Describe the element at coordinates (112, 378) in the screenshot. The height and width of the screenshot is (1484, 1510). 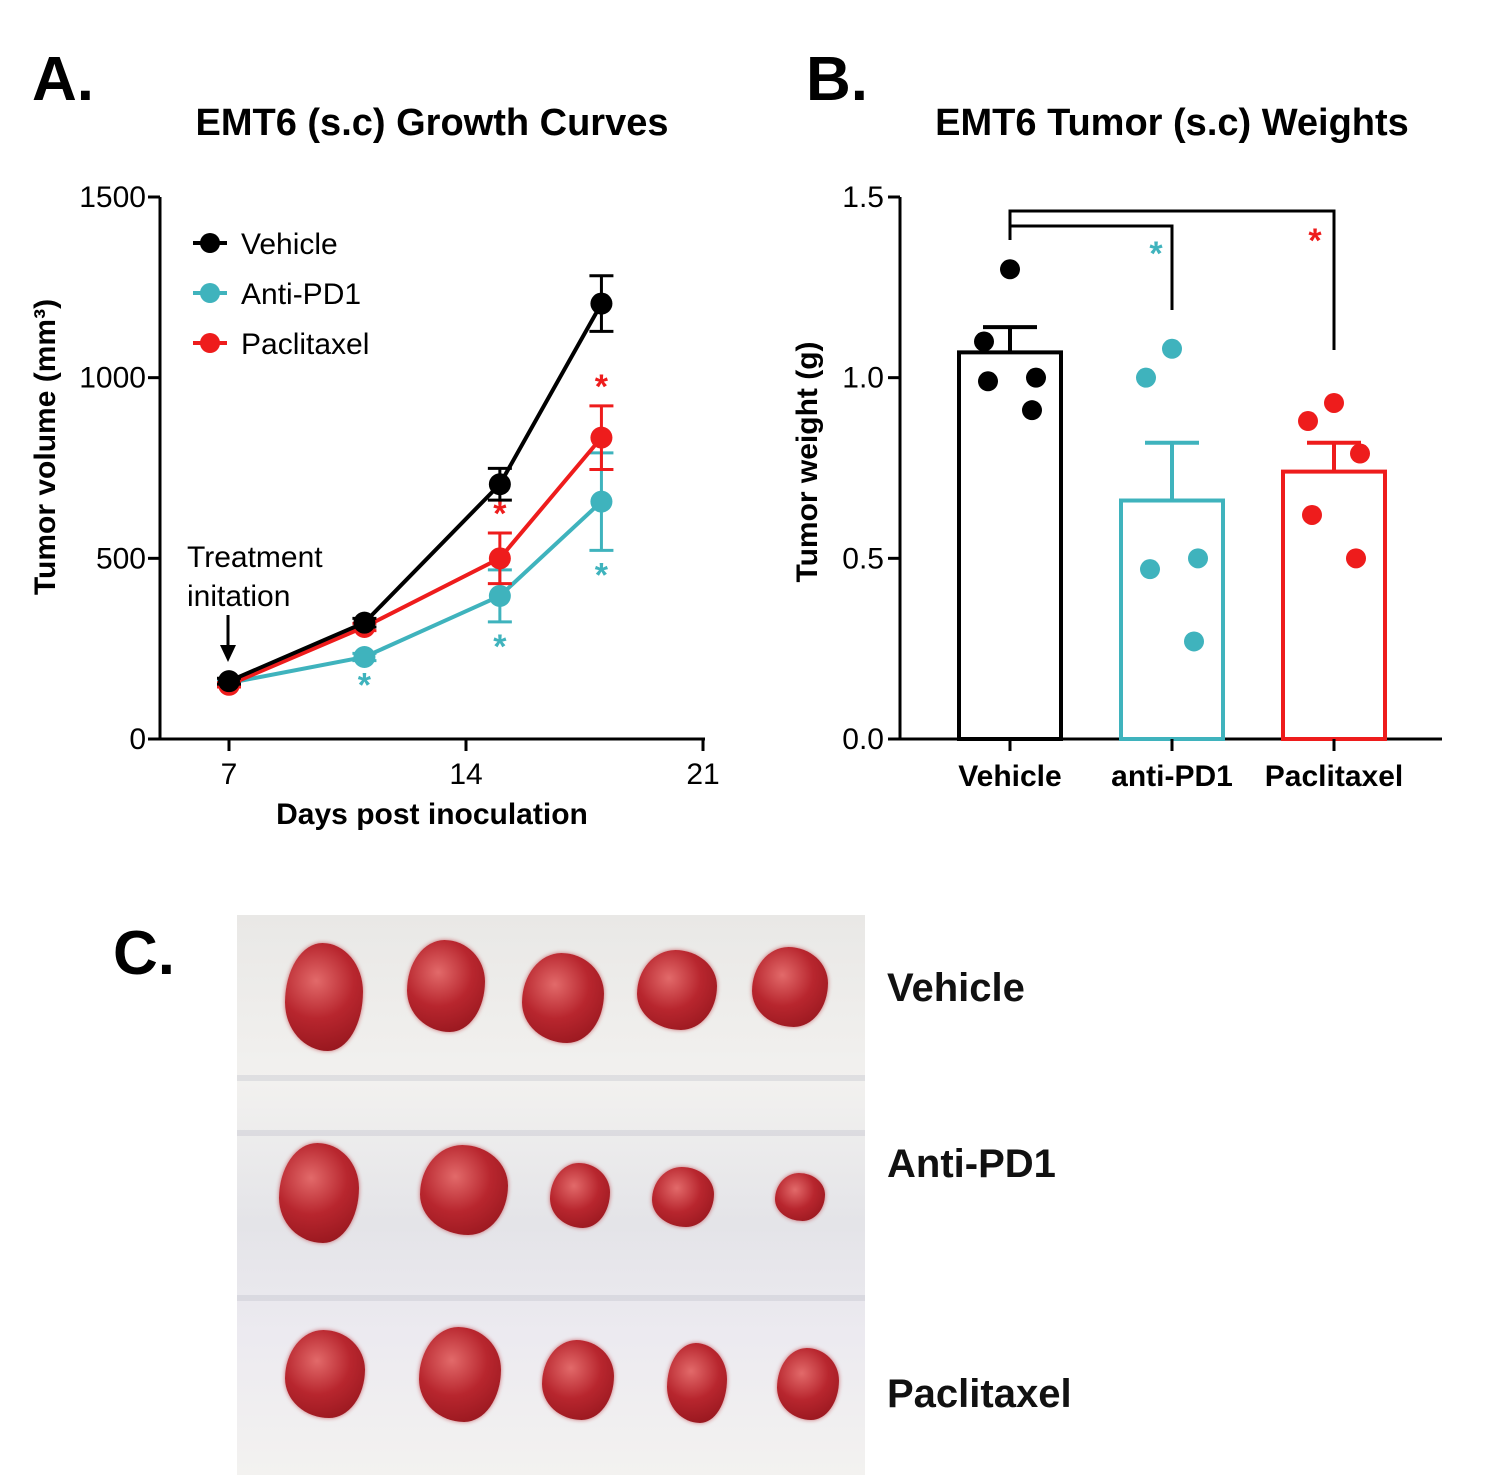
I see `y-tick-label: 1000` at that location.